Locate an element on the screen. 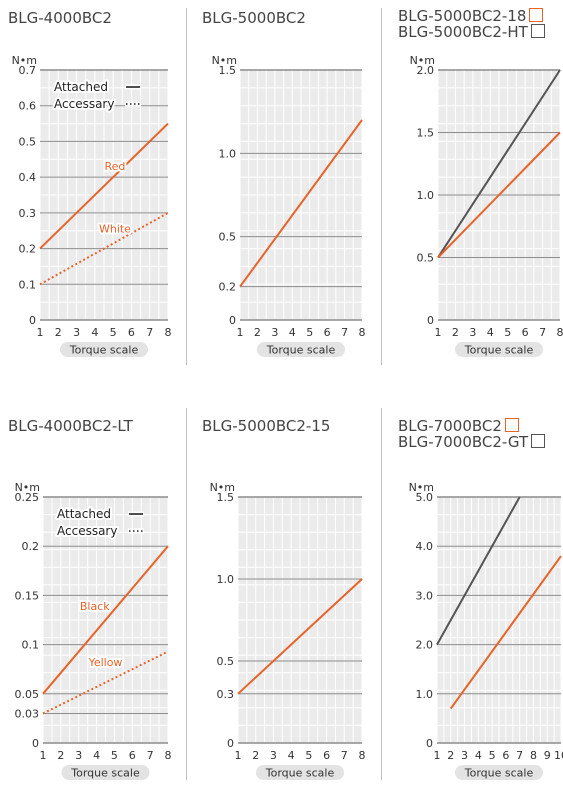 The height and width of the screenshot is (785, 563). series-label-halo: Black is located at coordinates (95, 606).